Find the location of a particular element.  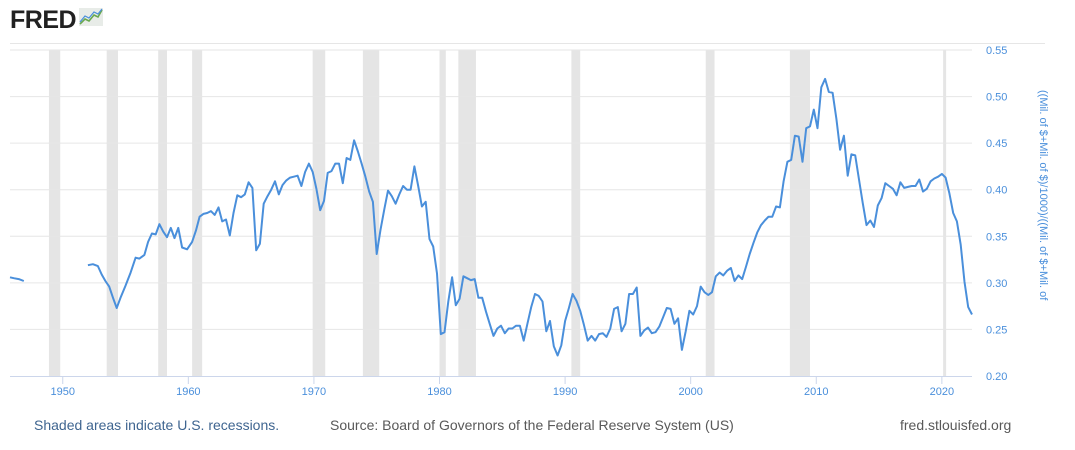

x-tick-label: 1950 is located at coordinates (63, 392).